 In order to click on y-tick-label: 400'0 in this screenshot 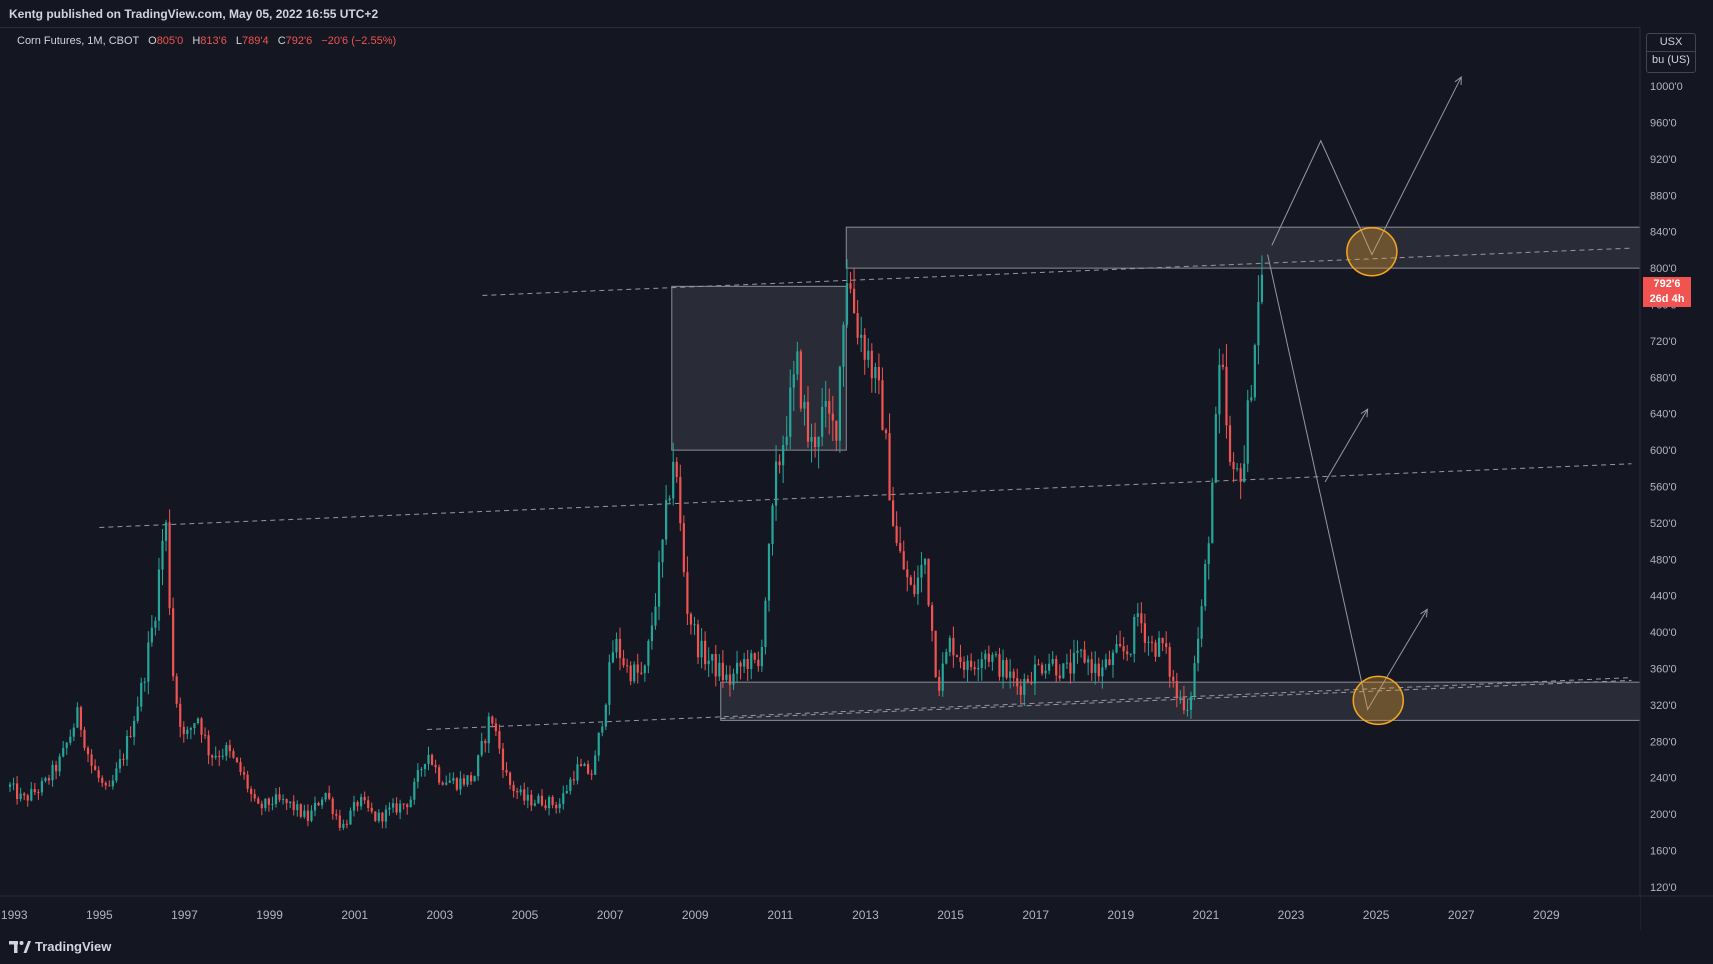, I will do `click(1663, 633)`.